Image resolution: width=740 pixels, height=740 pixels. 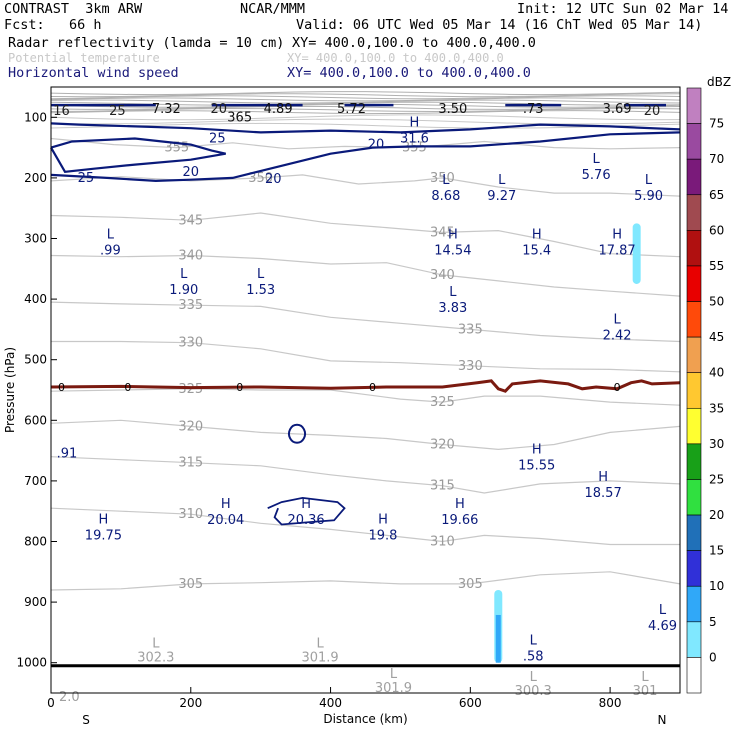 I want to click on field-label-theta: Potential temperature, so click(x=84, y=58).